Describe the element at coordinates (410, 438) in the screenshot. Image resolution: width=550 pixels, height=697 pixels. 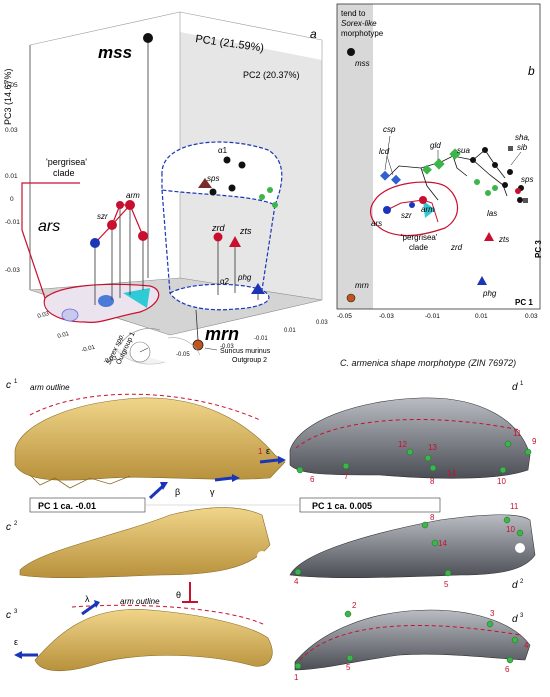
I see `d1-skull` at that location.